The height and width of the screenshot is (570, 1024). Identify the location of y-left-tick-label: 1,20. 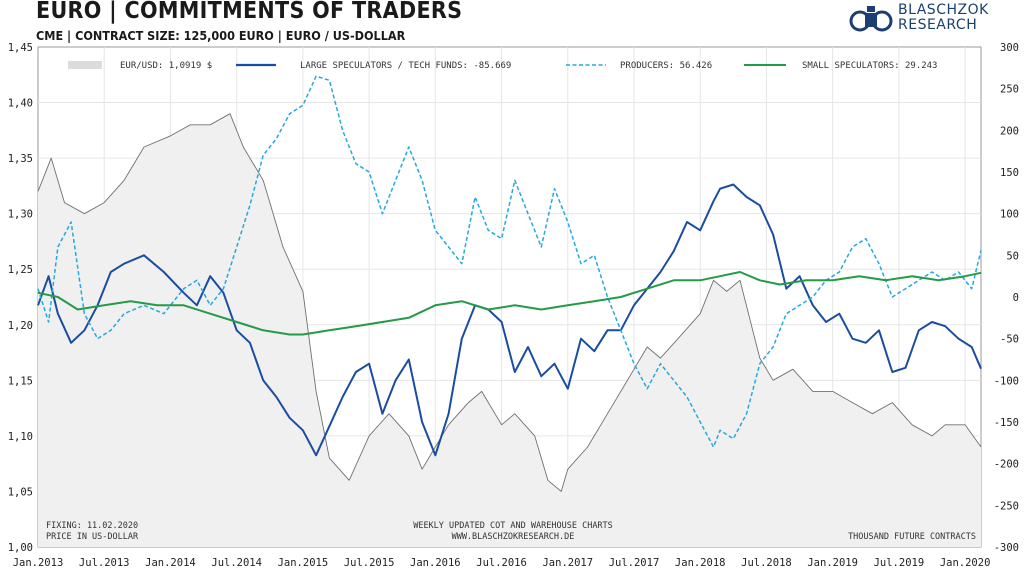
(20, 326).